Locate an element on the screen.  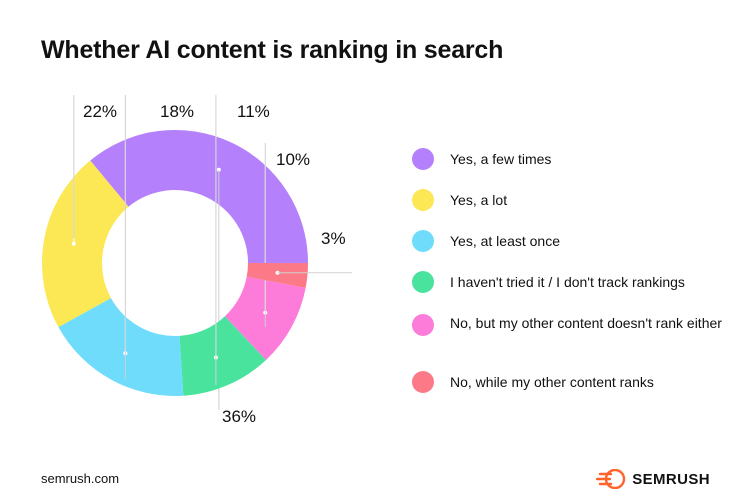
slice-value-label: 10% is located at coordinates (293, 159).